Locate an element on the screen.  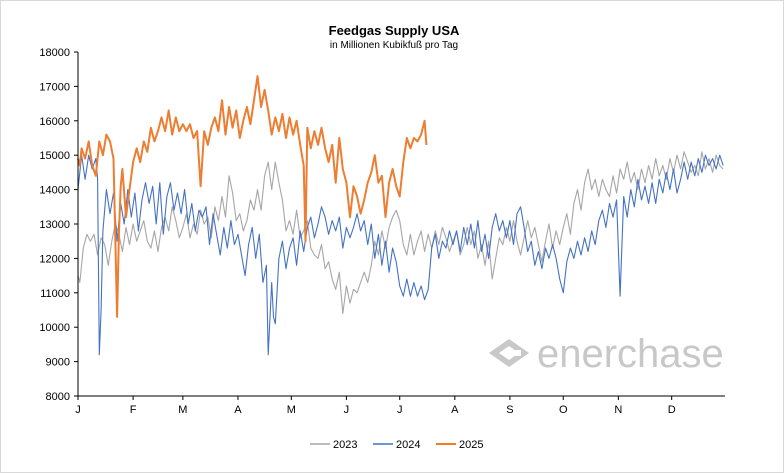
watermark-text: enerchase is located at coordinates (630, 354).